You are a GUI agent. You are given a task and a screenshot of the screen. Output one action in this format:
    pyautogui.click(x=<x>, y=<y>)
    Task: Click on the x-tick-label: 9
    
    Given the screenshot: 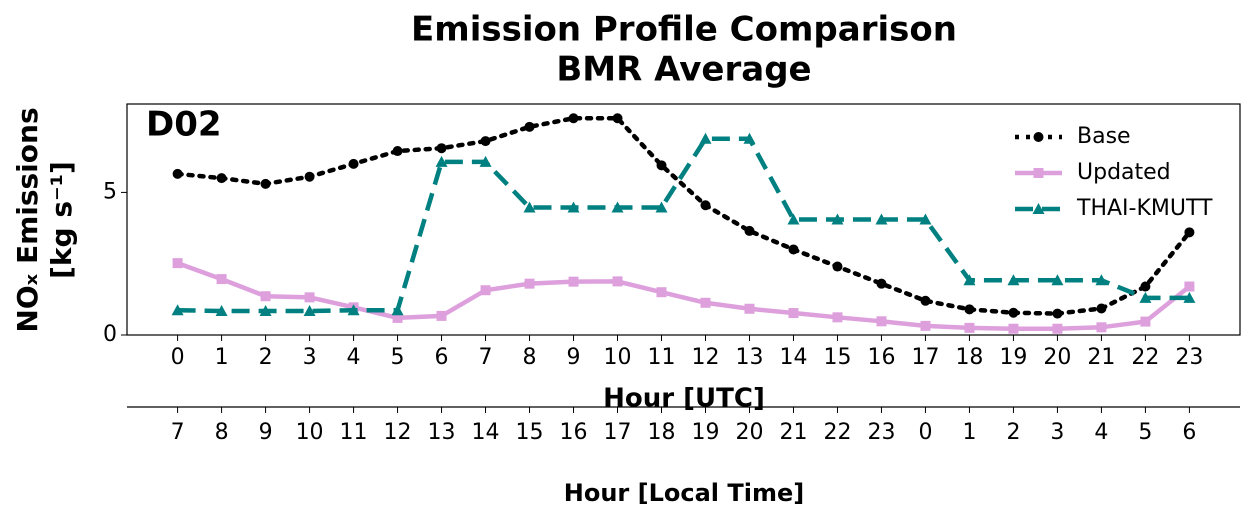 What is the action you would take?
    pyautogui.click(x=574, y=357)
    